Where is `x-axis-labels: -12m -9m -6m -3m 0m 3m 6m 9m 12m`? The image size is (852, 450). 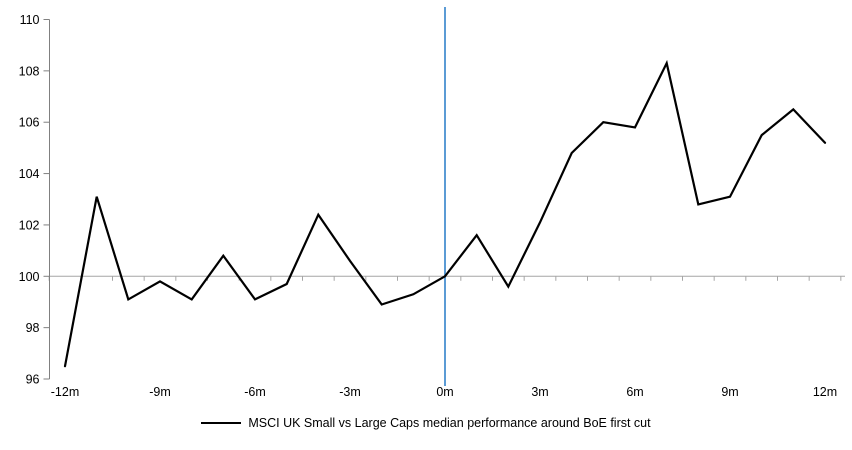
x-axis-labels: -12m -9m -6m -3m 0m 3m 6m 9m 12m is located at coordinates (444, 392).